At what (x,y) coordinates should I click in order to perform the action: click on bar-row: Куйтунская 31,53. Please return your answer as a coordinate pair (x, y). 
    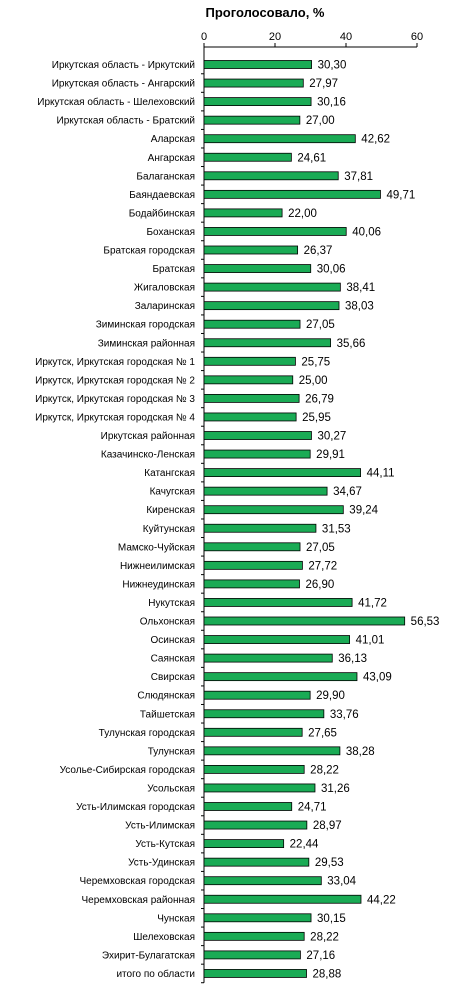
    Looking at the image, I should click on (247, 531).